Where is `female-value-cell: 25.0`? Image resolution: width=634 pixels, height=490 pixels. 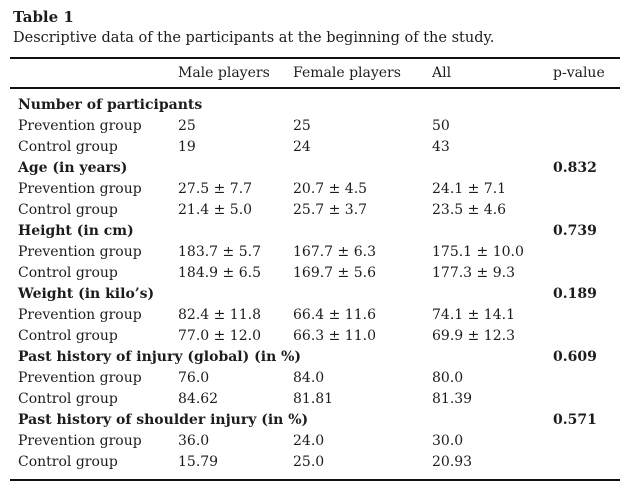
female-value-cell: 25.0 is located at coordinates (309, 462).